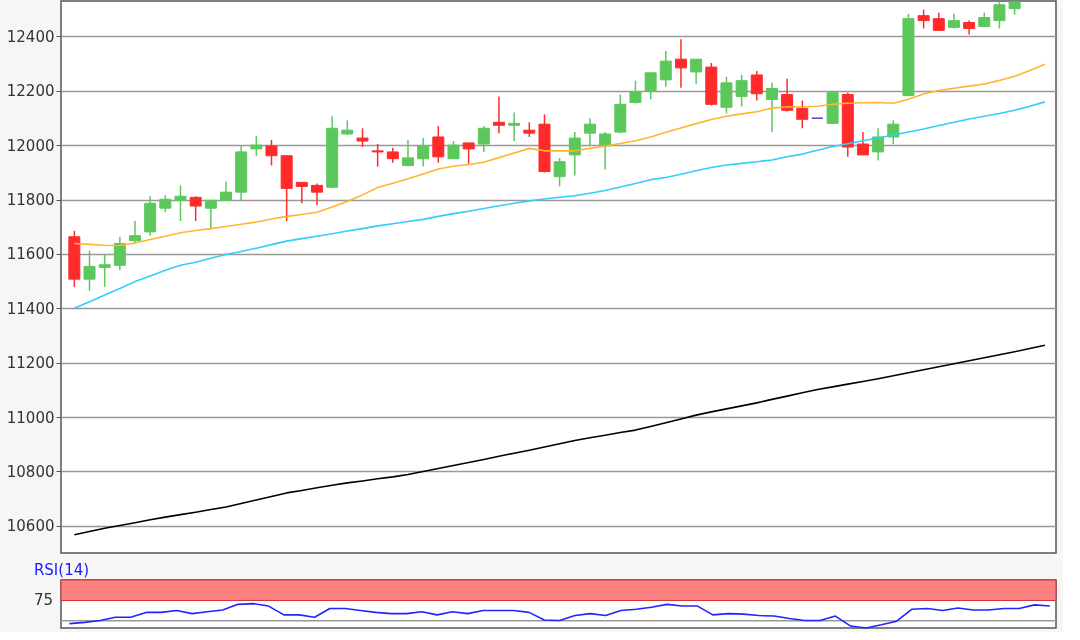  Describe the element at coordinates (30, 526) in the screenshot. I see `y-tick-label: 10600` at that location.